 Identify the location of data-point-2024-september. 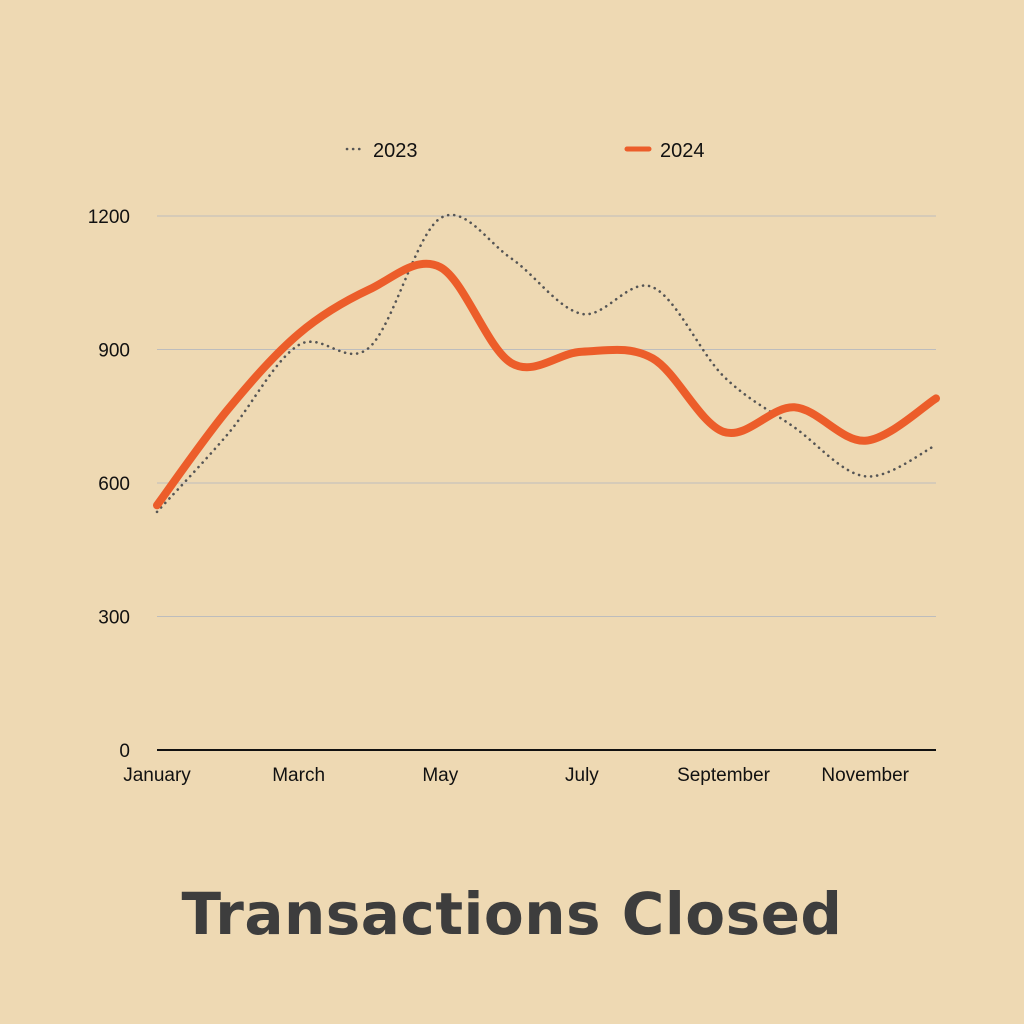
(724, 432).